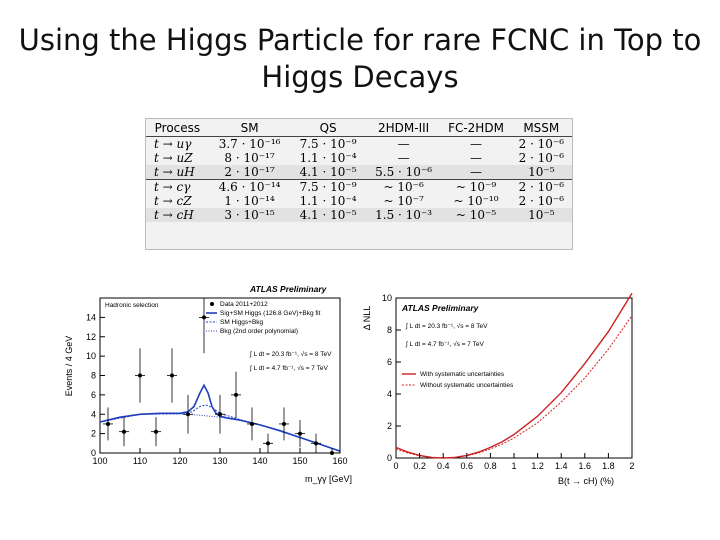 The height and width of the screenshot is (540, 720). Describe the element at coordinates (249, 128) in the screenshot. I see `col-header-sm: SM` at that location.